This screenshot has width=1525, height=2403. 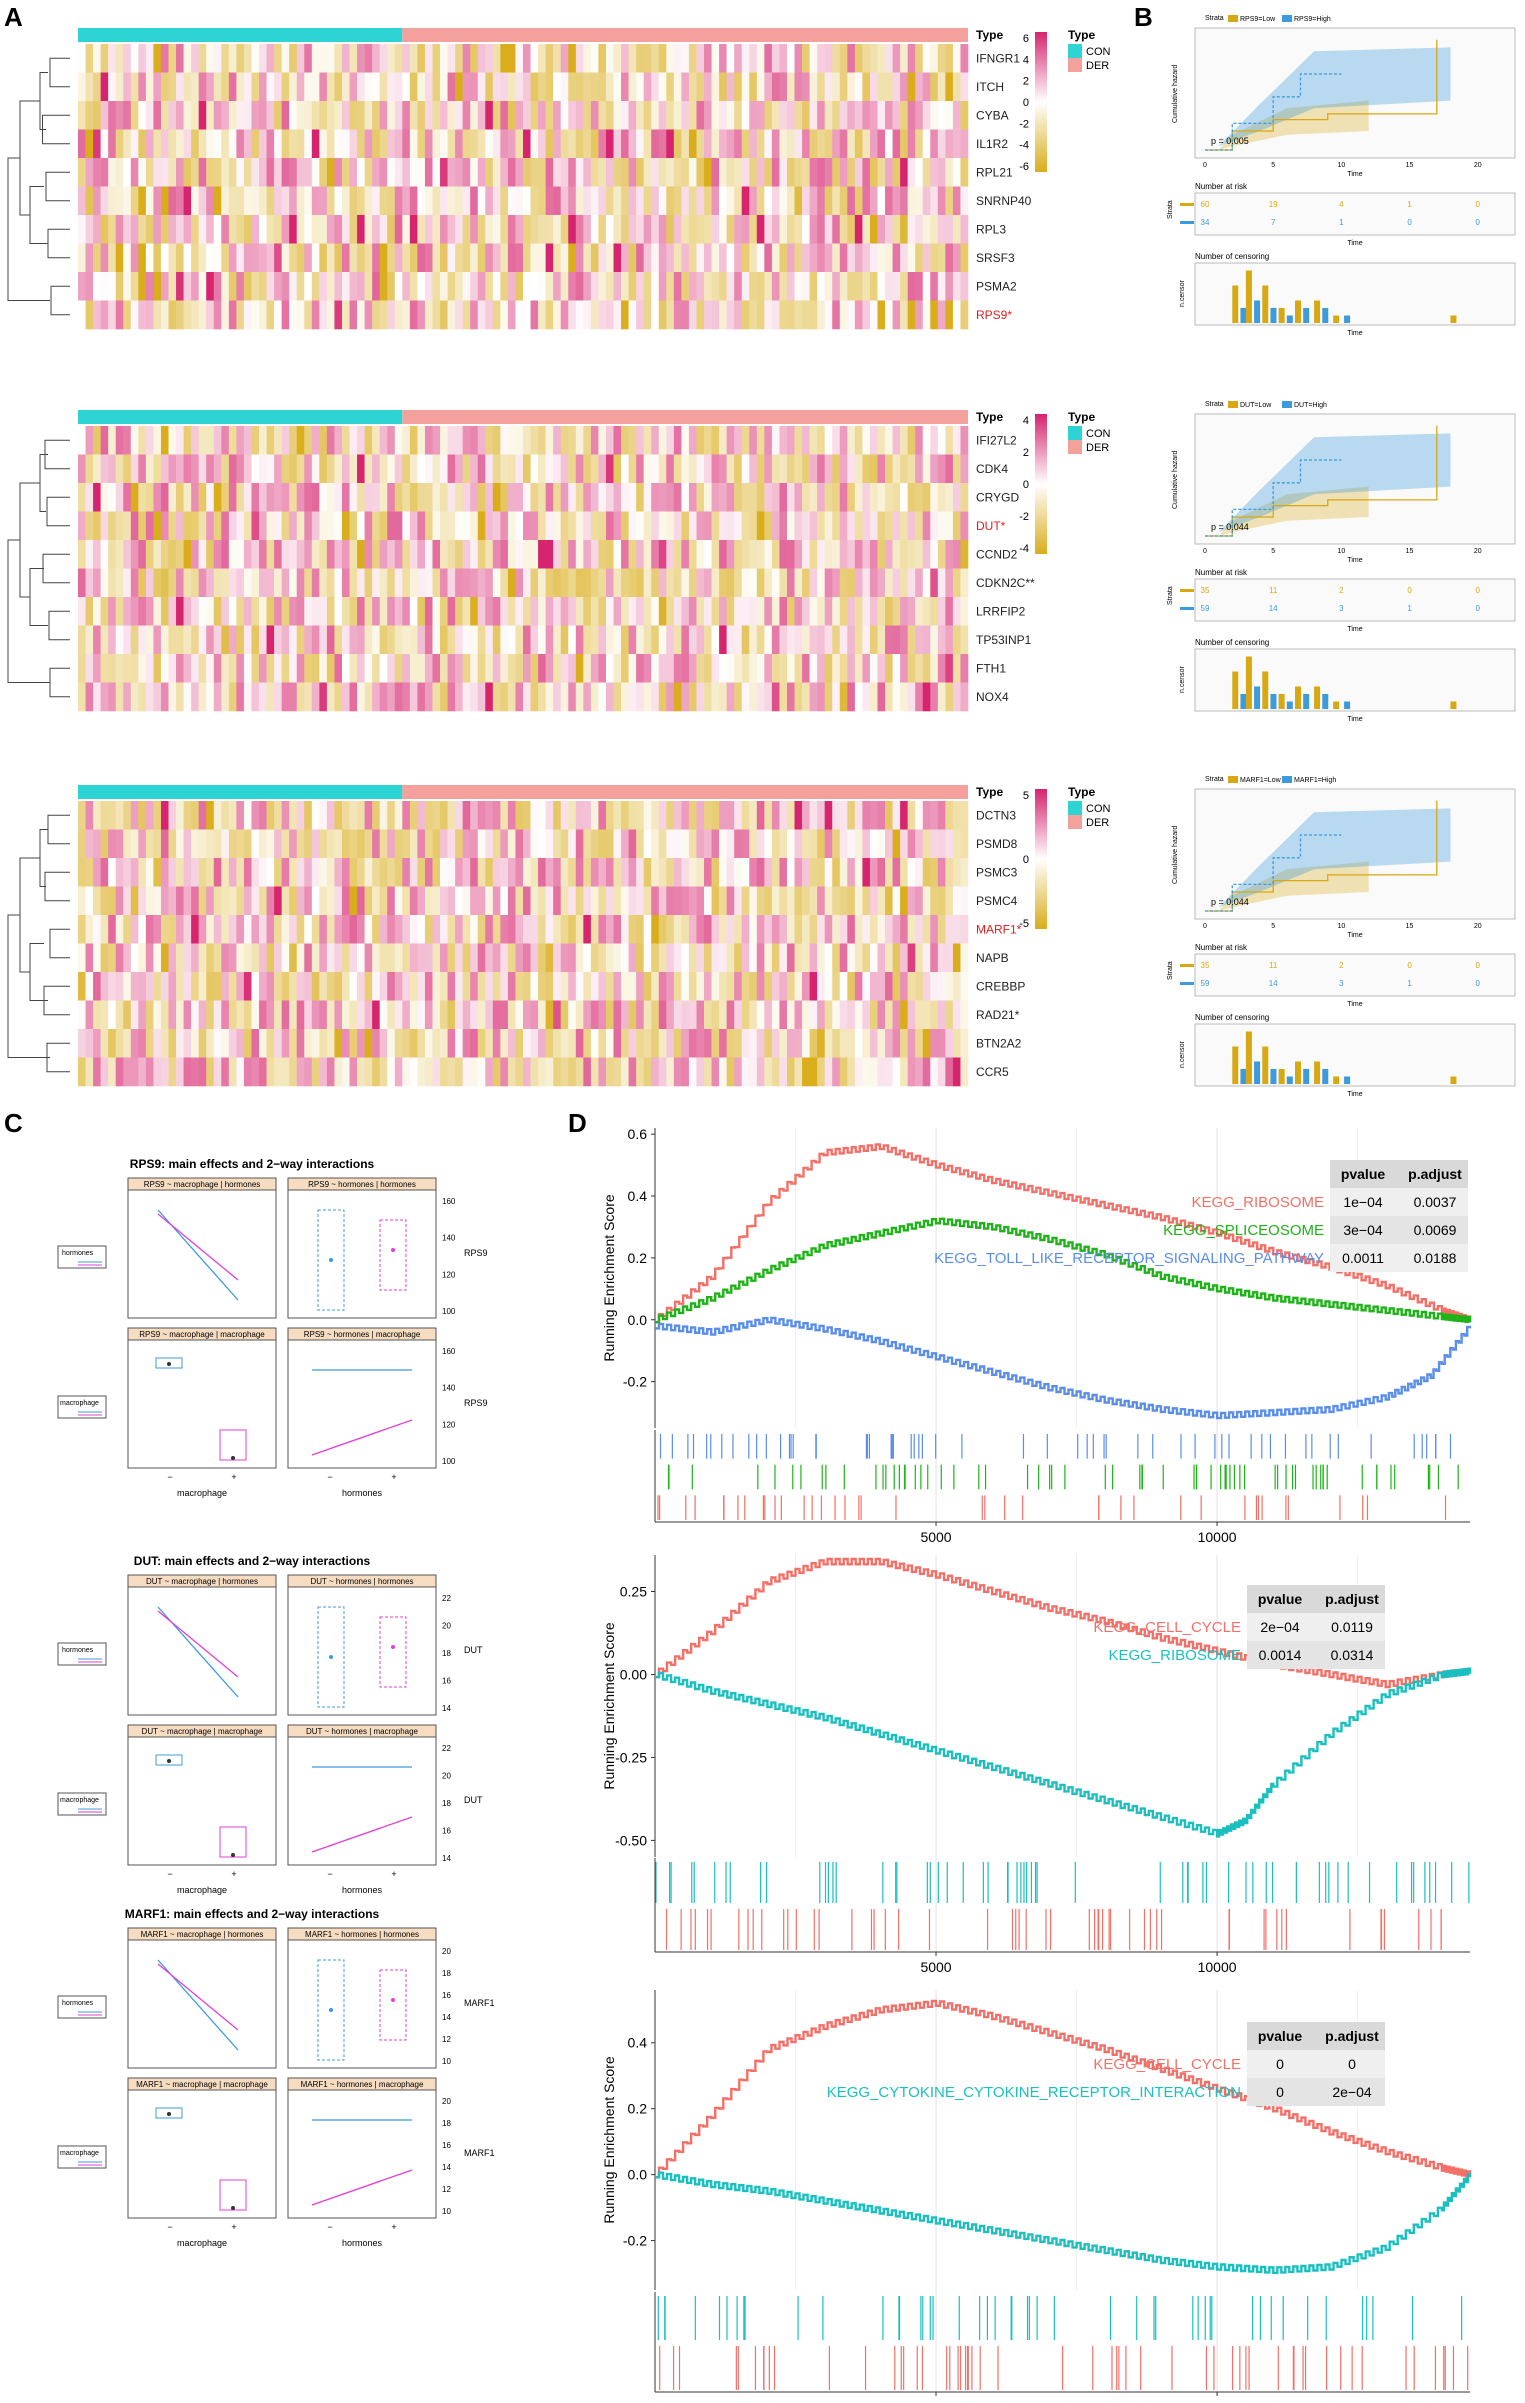 What do you see at coordinates (1293, 125) in the screenshot?
I see `ci-low` at bounding box center [1293, 125].